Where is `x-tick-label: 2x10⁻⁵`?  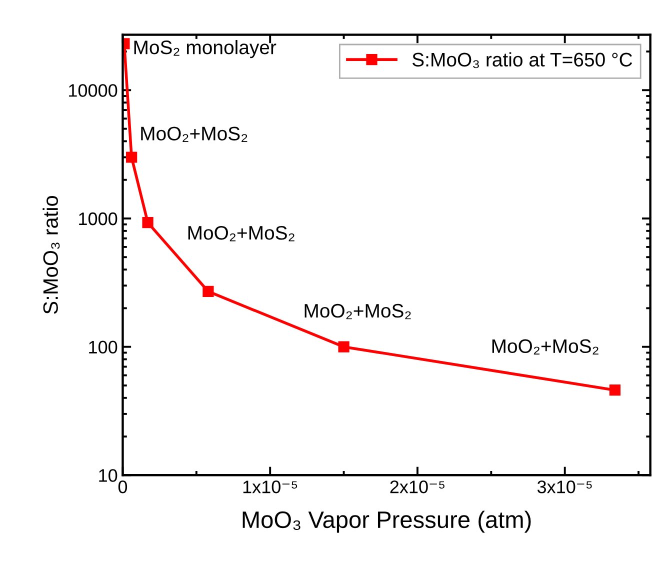 x-tick-label: 2x10⁻⁵ is located at coordinates (417, 487).